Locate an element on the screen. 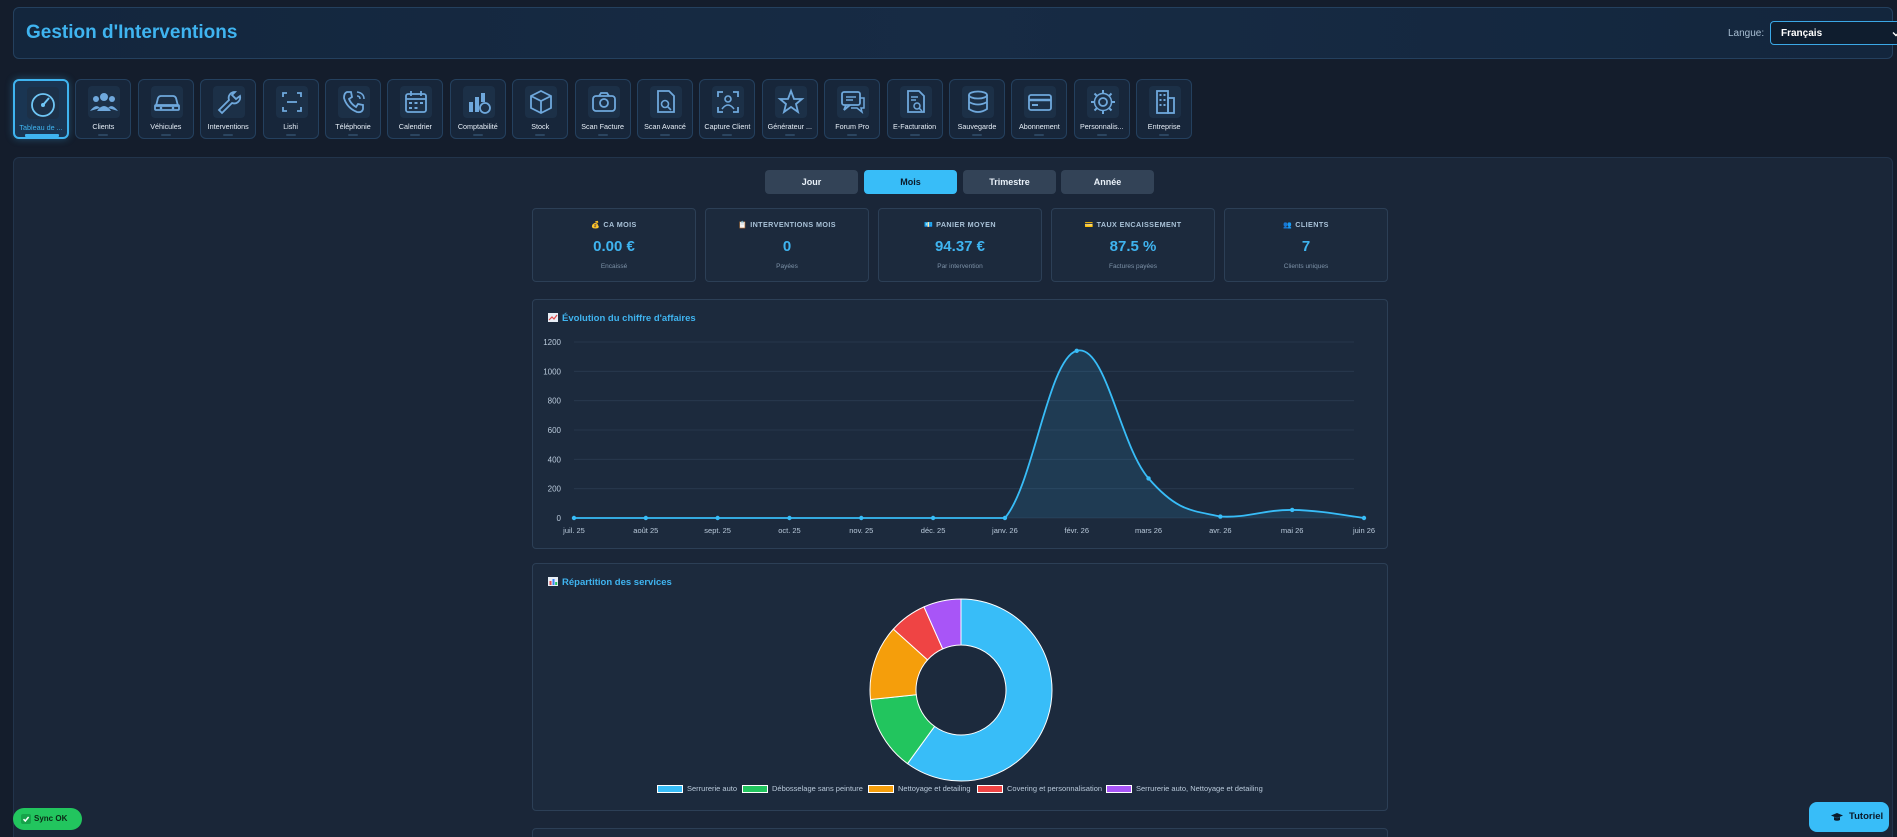 Image resolution: width=1897 pixels, height=837 pixels. y-tick-label: 800 is located at coordinates (555, 401).